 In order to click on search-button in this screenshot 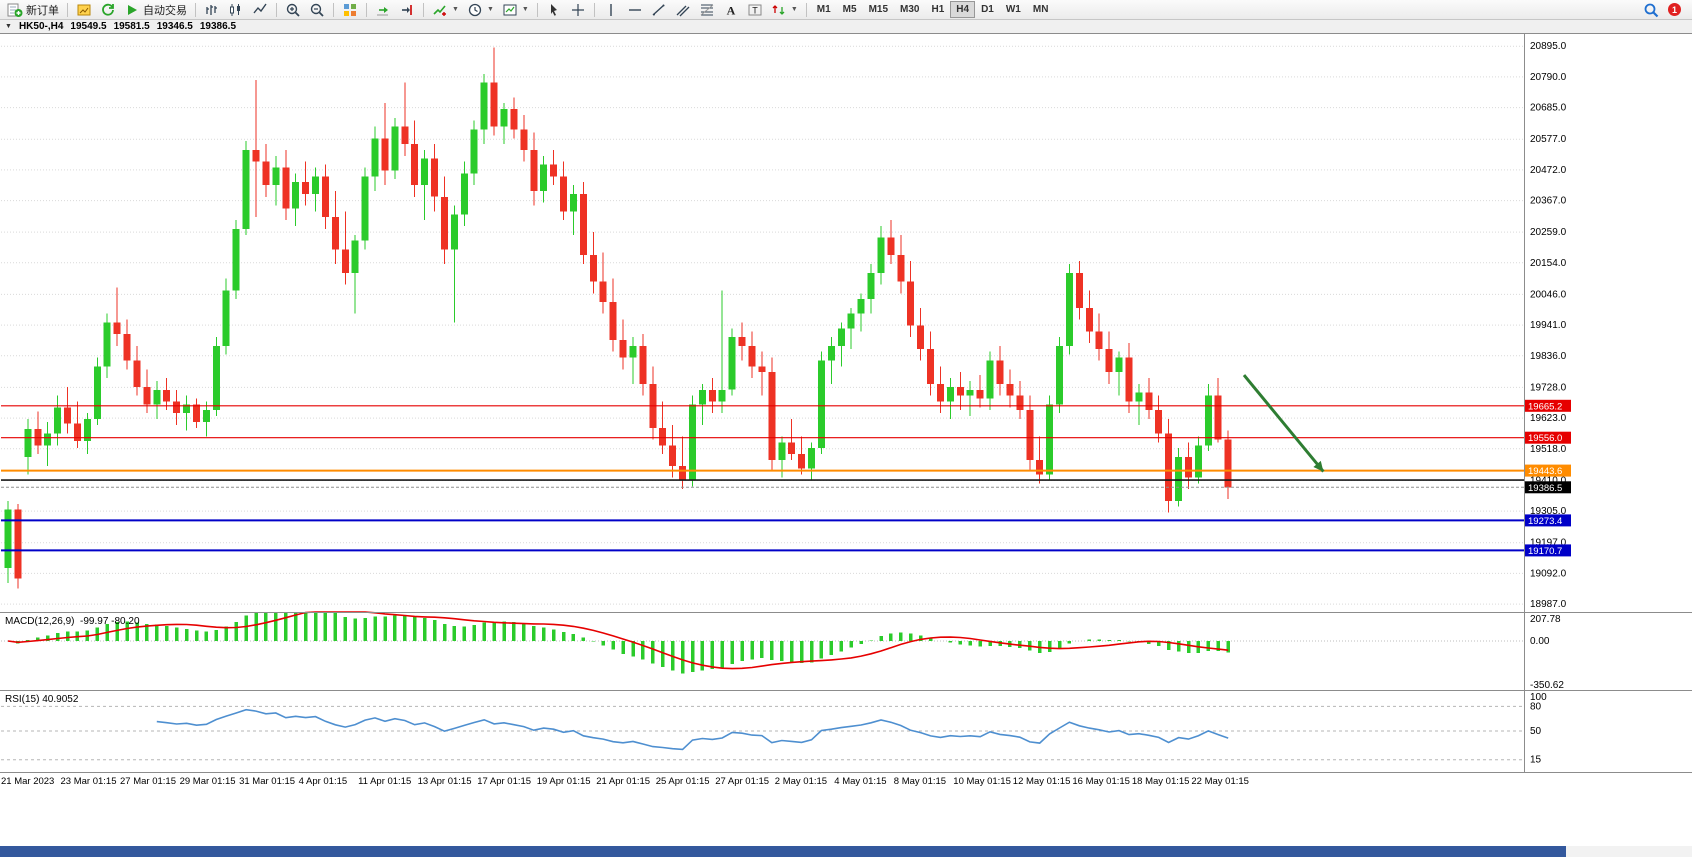, I will do `click(1651, 10)`.